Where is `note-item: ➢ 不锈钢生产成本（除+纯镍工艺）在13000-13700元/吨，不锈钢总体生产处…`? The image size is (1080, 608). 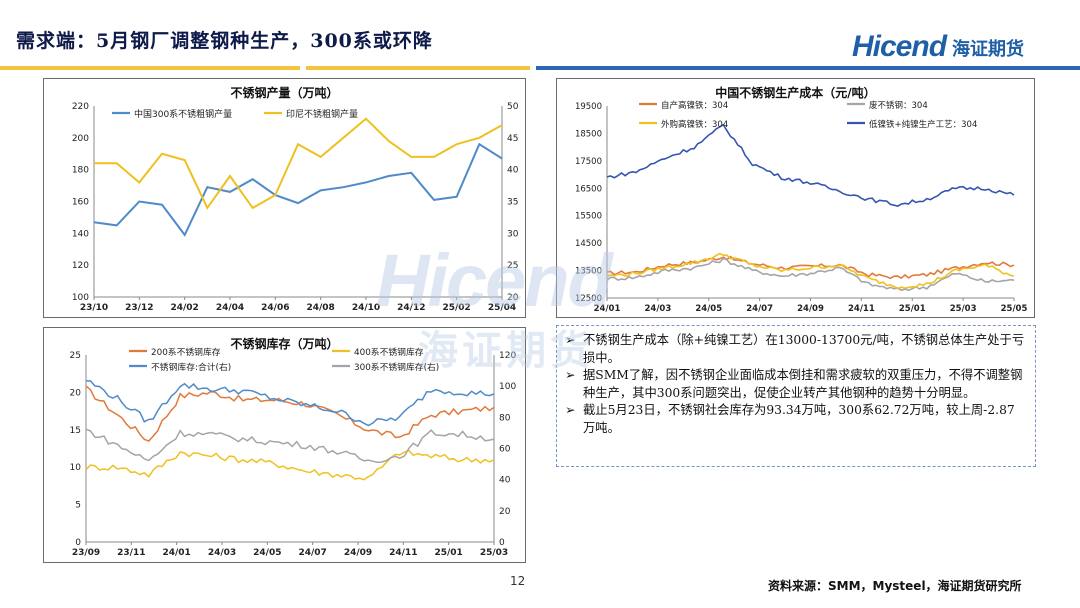
note-item: ➢ 不锈钢生产成本（除+纯镍工艺）在13000-13700元/吨，不锈钢总体生产处… is located at coordinates (795, 349).